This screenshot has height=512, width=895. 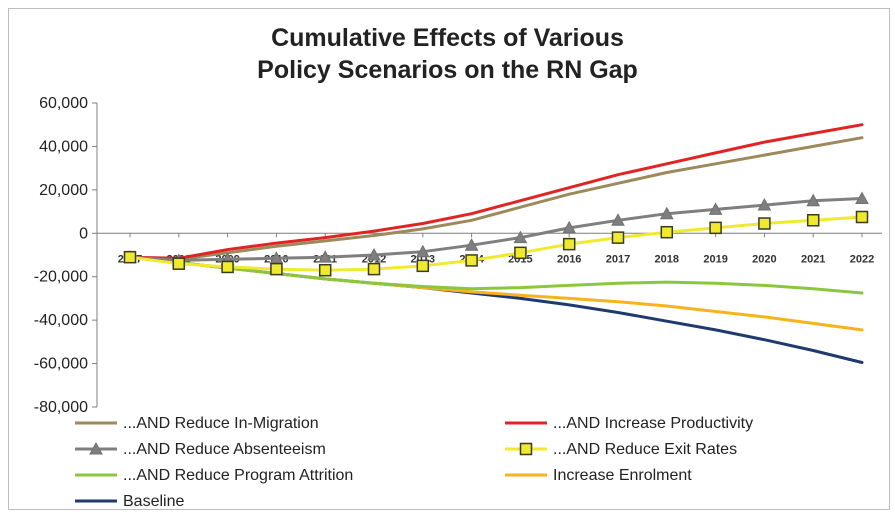 What do you see at coordinates (653, 423) in the screenshot?
I see `legend-label: ...AND Increase Productivity` at bounding box center [653, 423].